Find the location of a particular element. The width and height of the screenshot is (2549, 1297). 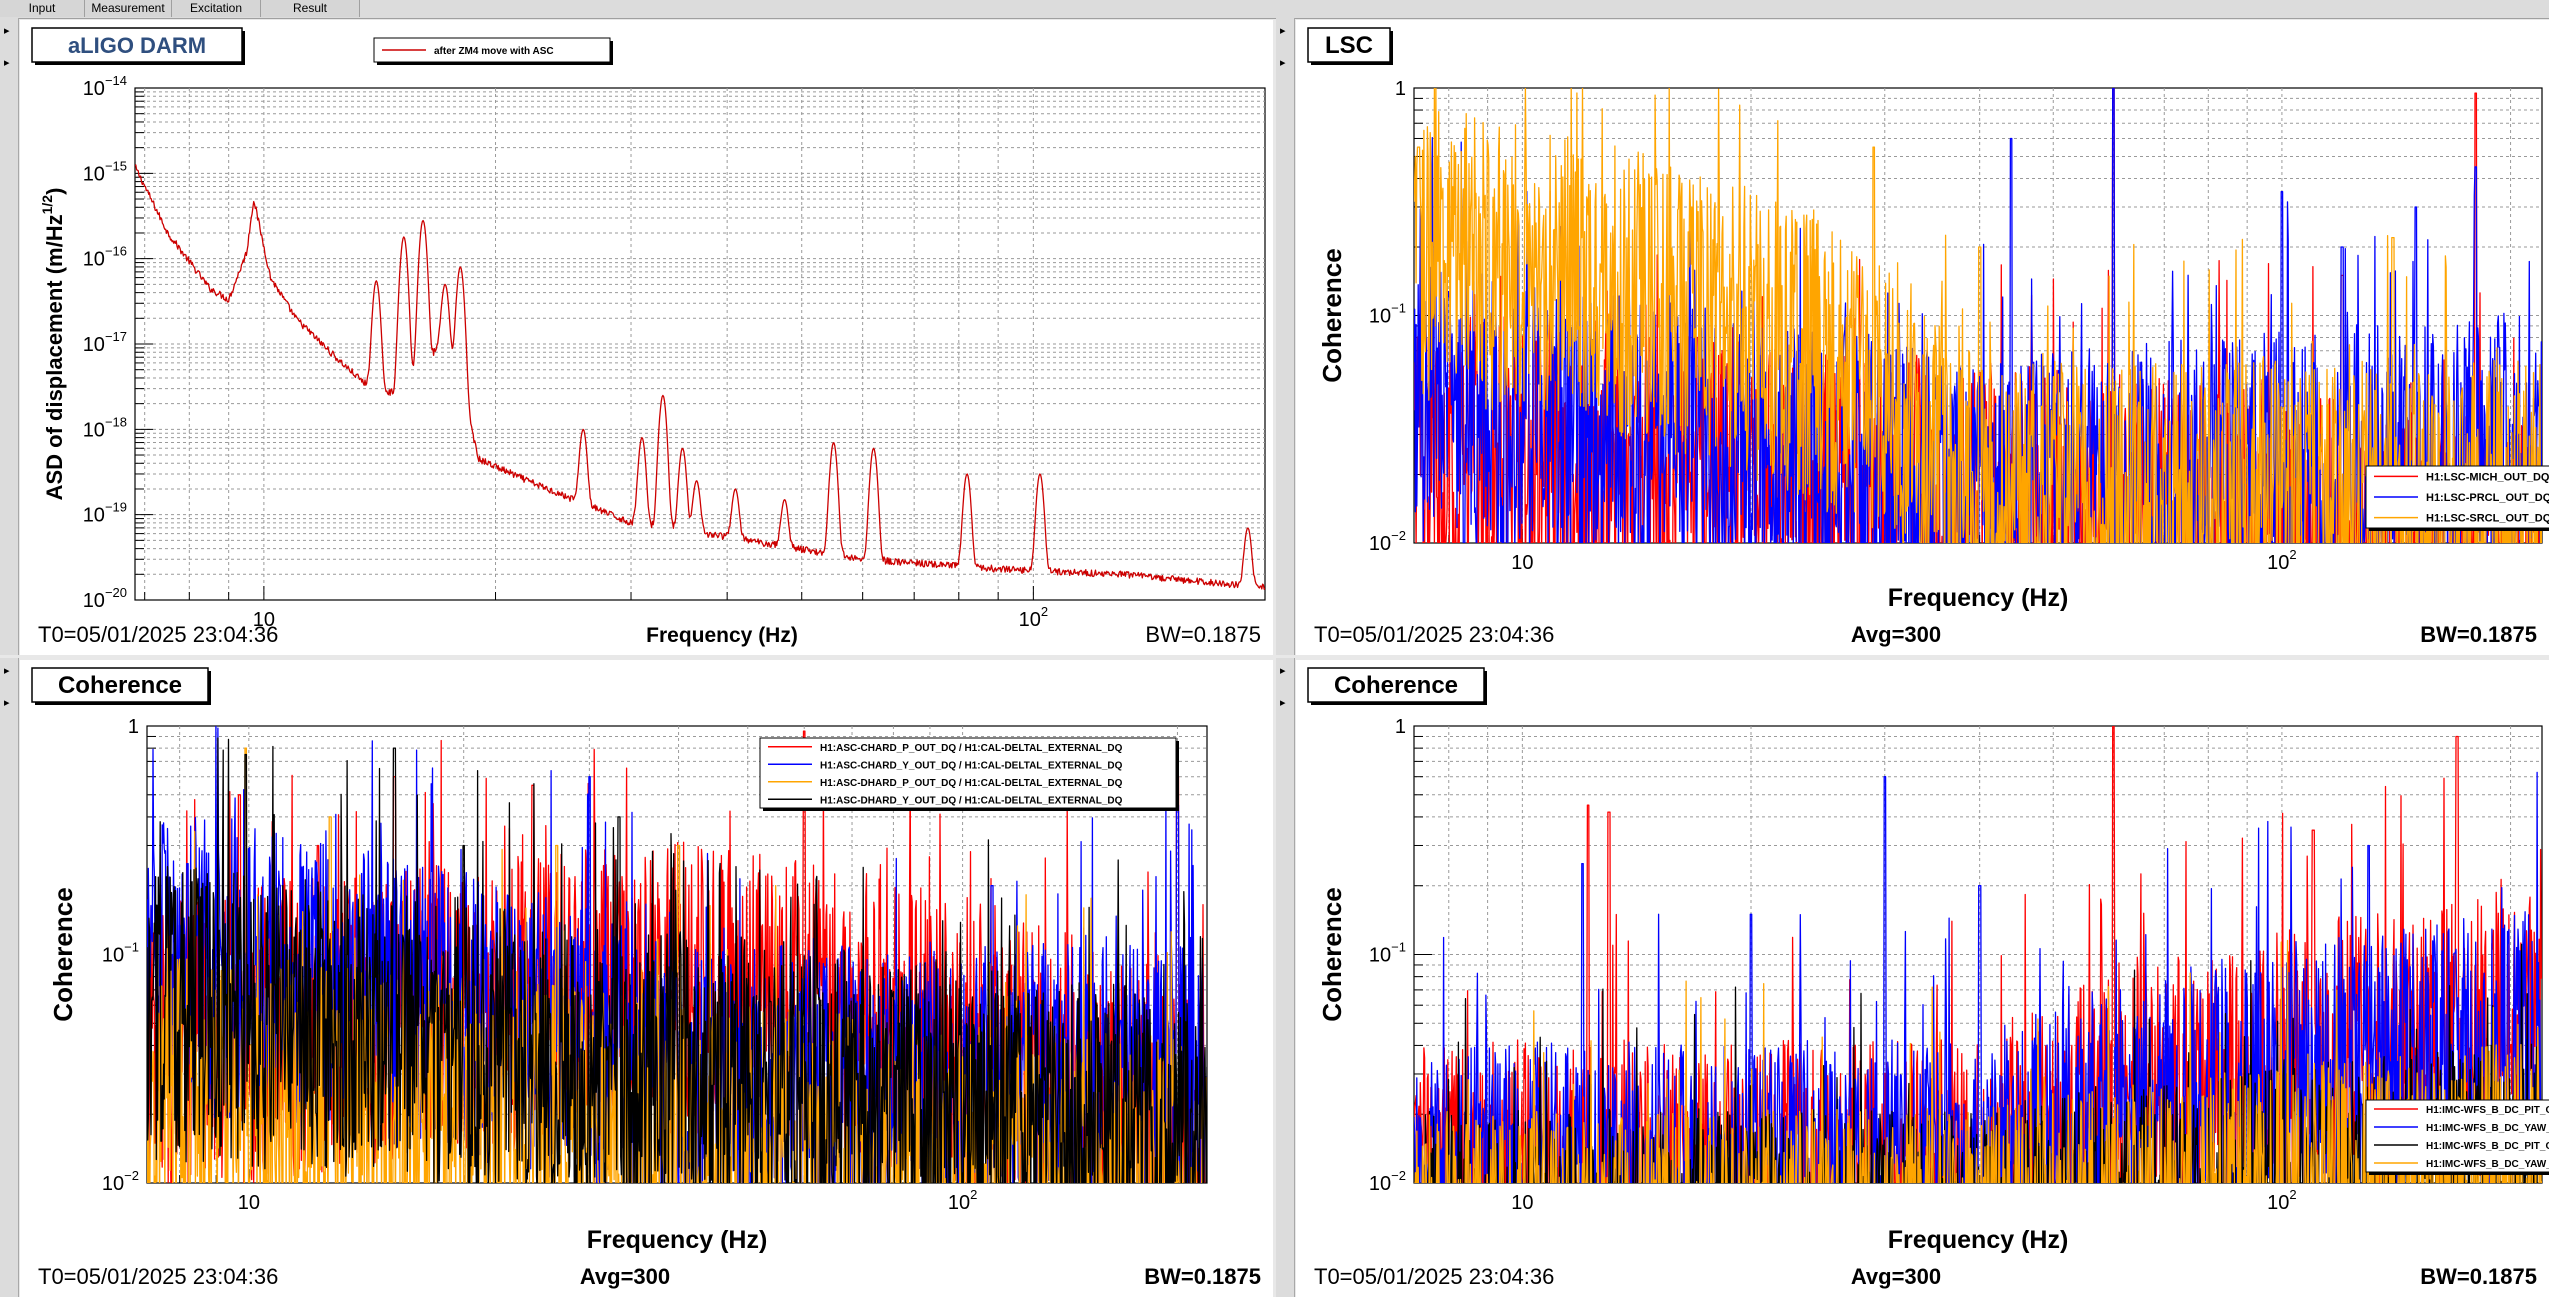

tab-bar: Input Measurement Excitation Result is located at coordinates (1274, 9).